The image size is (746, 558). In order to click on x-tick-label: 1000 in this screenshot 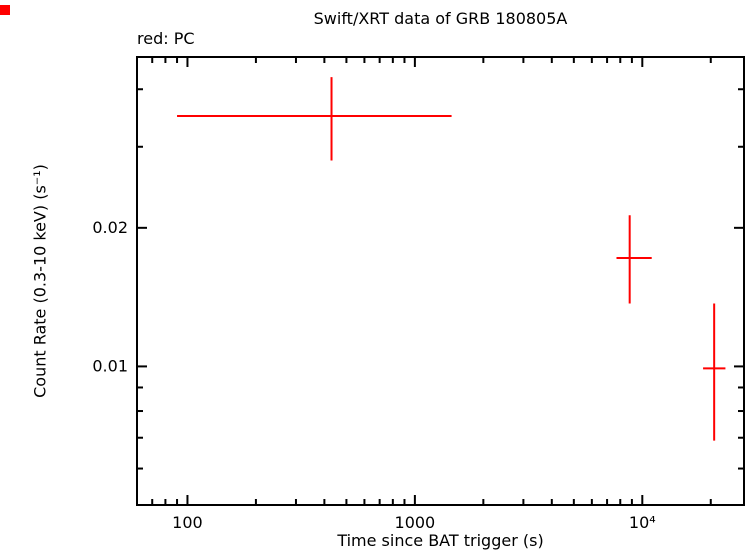, I will do `click(415, 522)`.